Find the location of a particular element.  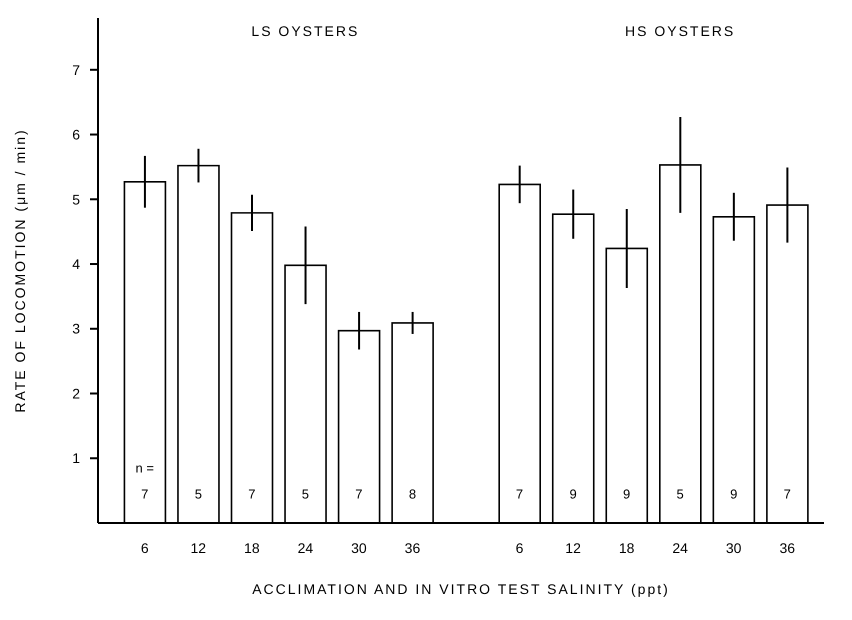

annotation: 8 is located at coordinates (412, 494).